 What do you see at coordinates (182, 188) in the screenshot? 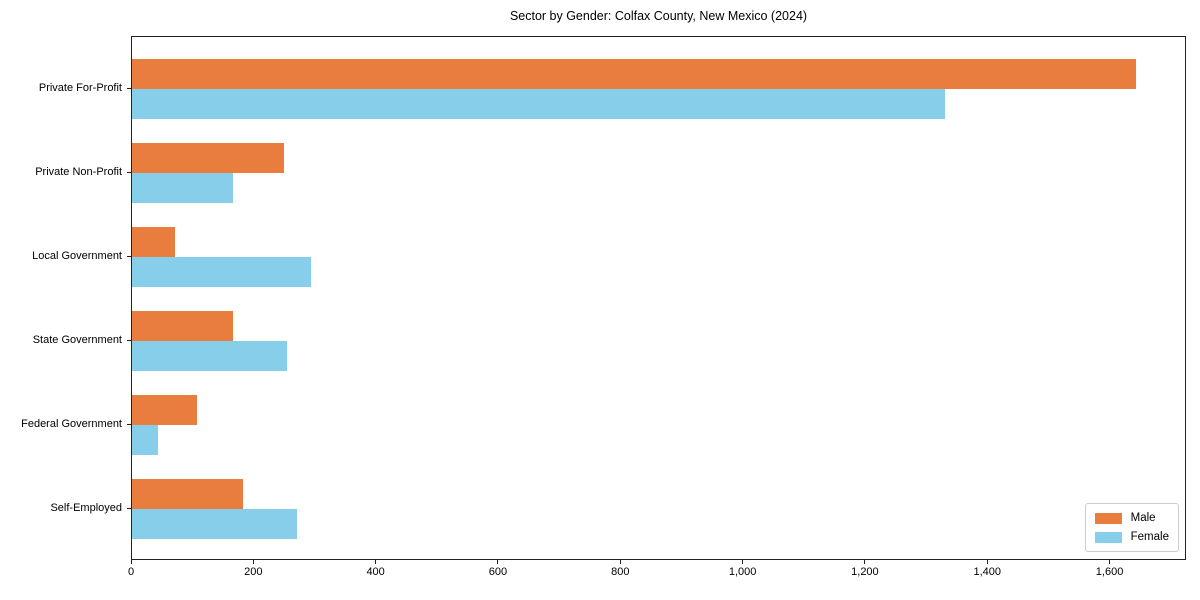
I see `bar-female-private-non-profit` at bounding box center [182, 188].